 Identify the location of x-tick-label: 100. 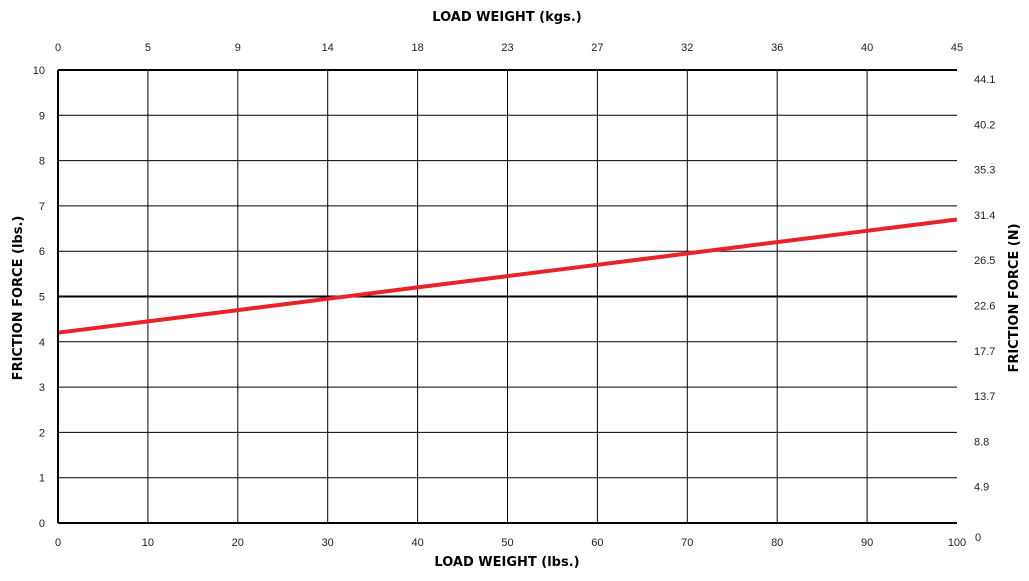
(957, 543).